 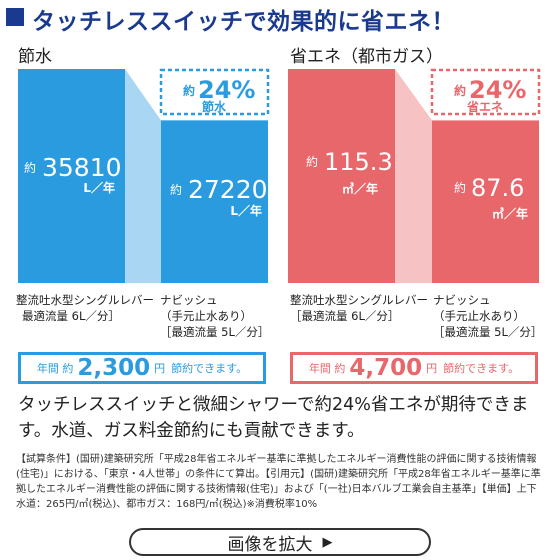 I want to click on gas-bar1-prefix: 約, so click(x=460, y=187).